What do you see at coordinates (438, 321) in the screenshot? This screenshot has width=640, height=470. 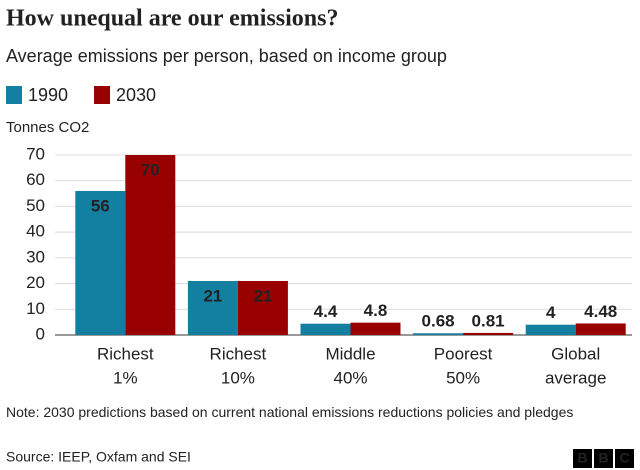 I see `value-label: 0.68` at bounding box center [438, 321].